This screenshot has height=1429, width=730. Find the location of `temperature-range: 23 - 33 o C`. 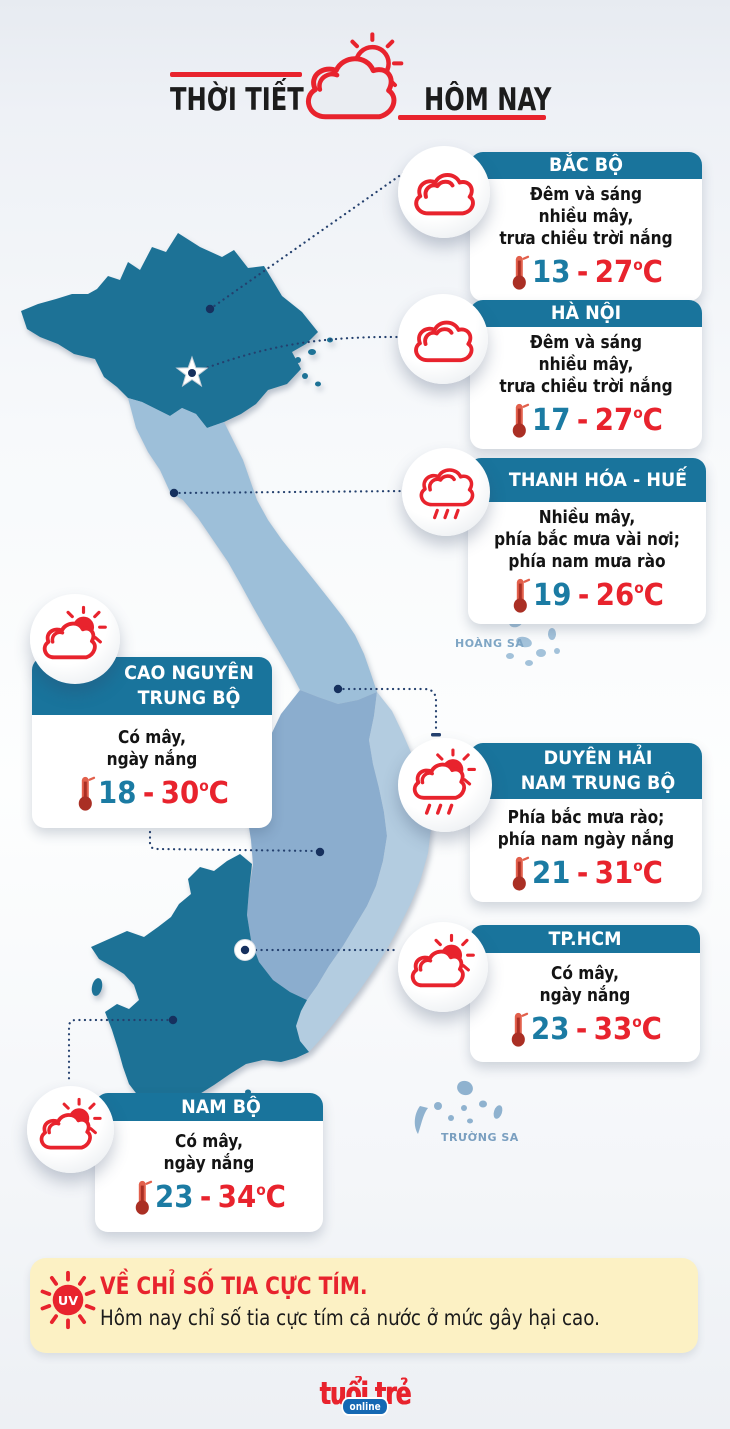

temperature-range: 23 - 33 o C is located at coordinates (585, 1029).